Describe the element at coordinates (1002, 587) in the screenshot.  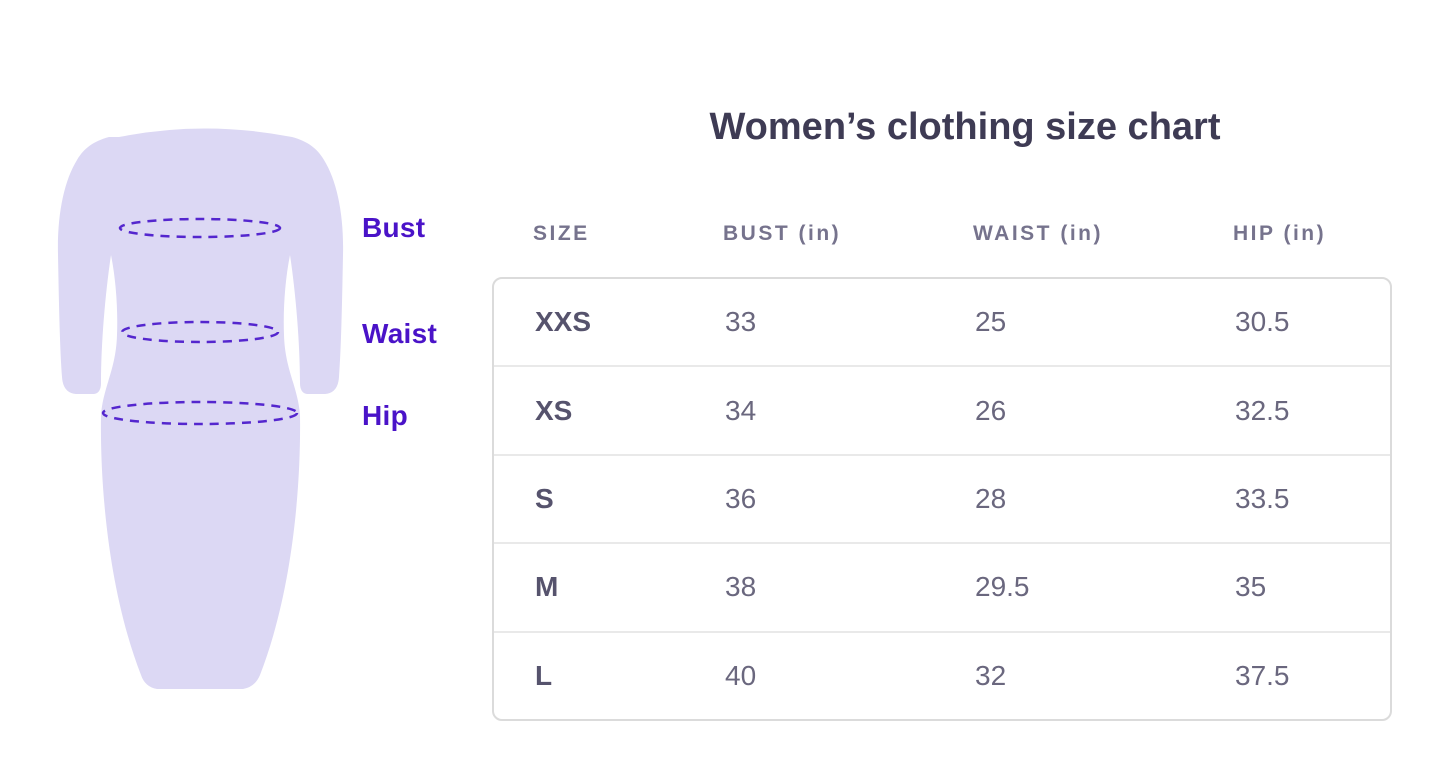
I see `waist-cell: 29.5` at that location.